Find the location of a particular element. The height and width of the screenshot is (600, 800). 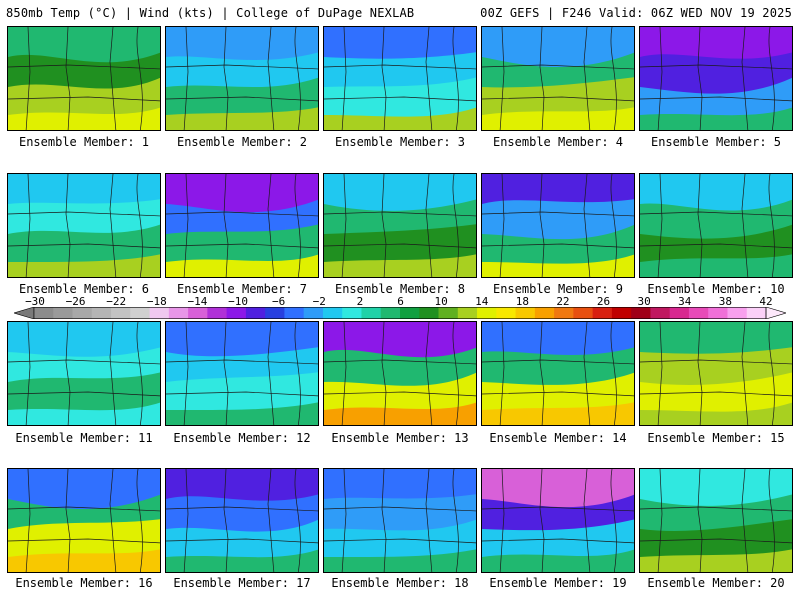

ensemble-member-label: Ensemble Member: 3 is located at coordinates (400, 142).